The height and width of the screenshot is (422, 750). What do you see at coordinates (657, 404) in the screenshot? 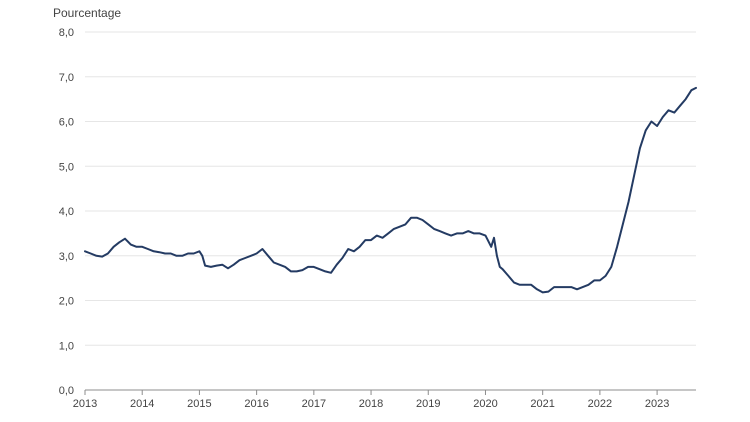
I see `x-tick-label: 2023` at bounding box center [657, 404].